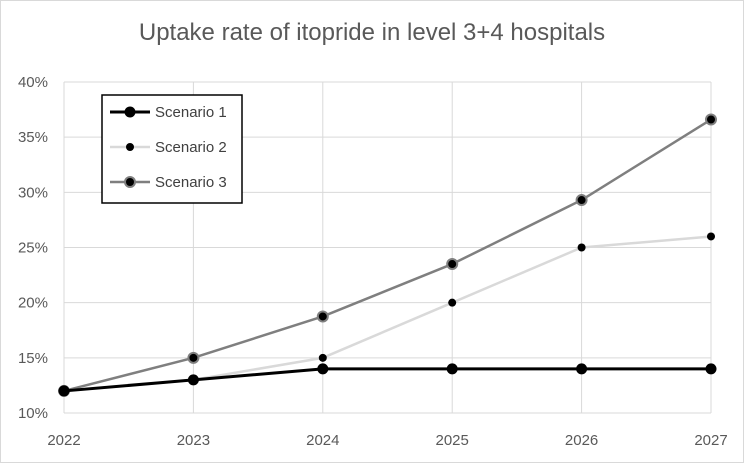  Describe the element at coordinates (191, 182) in the screenshot. I see `legend-label-3: Scenario 3` at that location.